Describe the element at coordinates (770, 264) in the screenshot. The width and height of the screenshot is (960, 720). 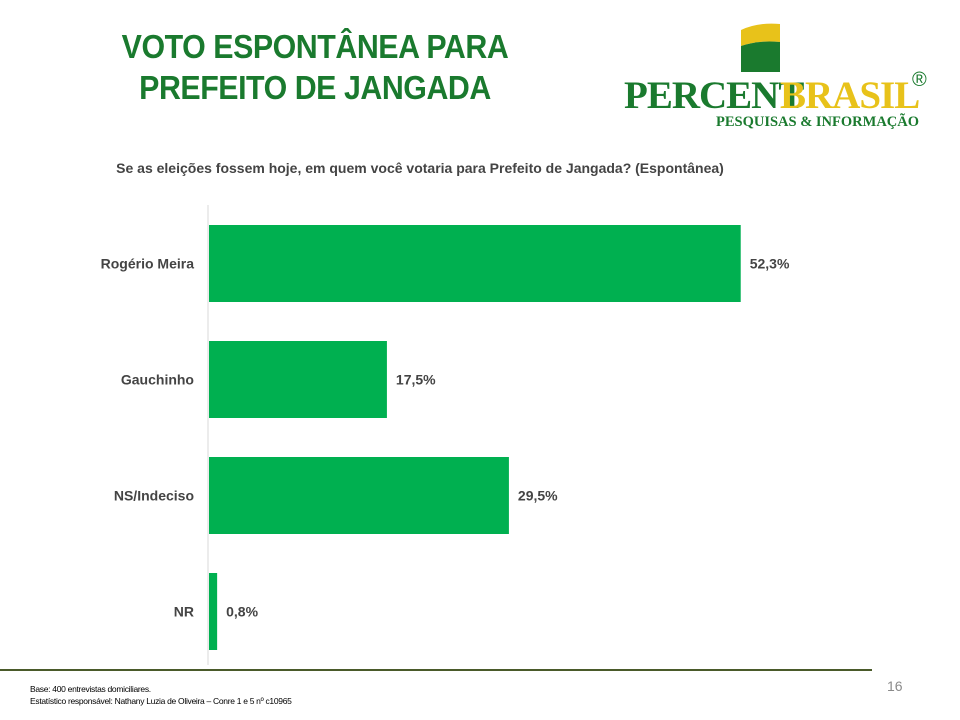
I see `data-label: 52,3%` at that location.